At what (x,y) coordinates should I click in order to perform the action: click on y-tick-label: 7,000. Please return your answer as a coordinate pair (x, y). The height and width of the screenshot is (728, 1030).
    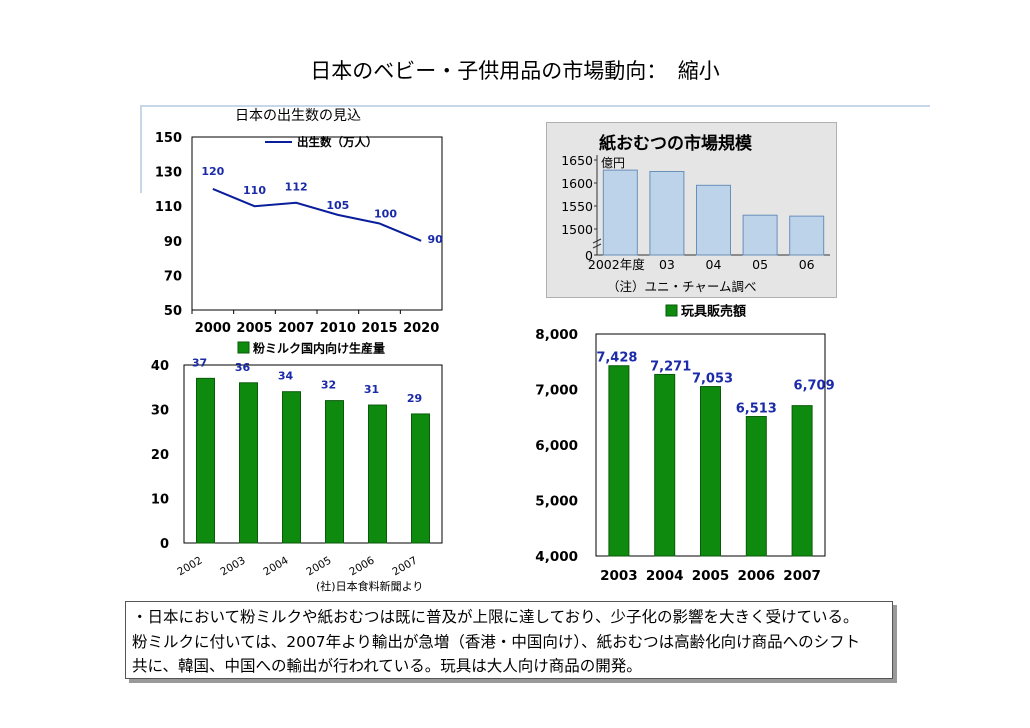
    Looking at the image, I should click on (556, 391).